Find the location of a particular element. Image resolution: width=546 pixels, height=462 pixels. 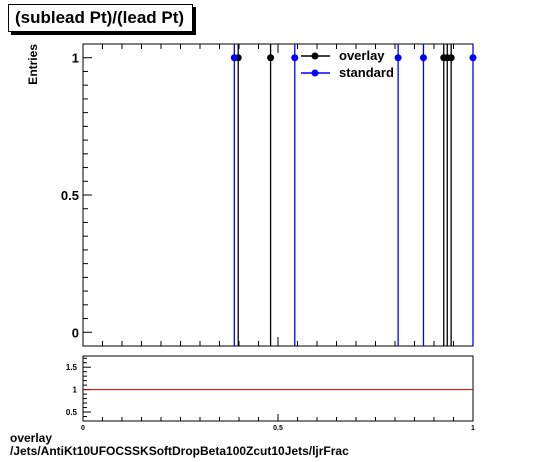

chart-title: (sublead Pt)/(lead Pt) is located at coordinates (101, 18).